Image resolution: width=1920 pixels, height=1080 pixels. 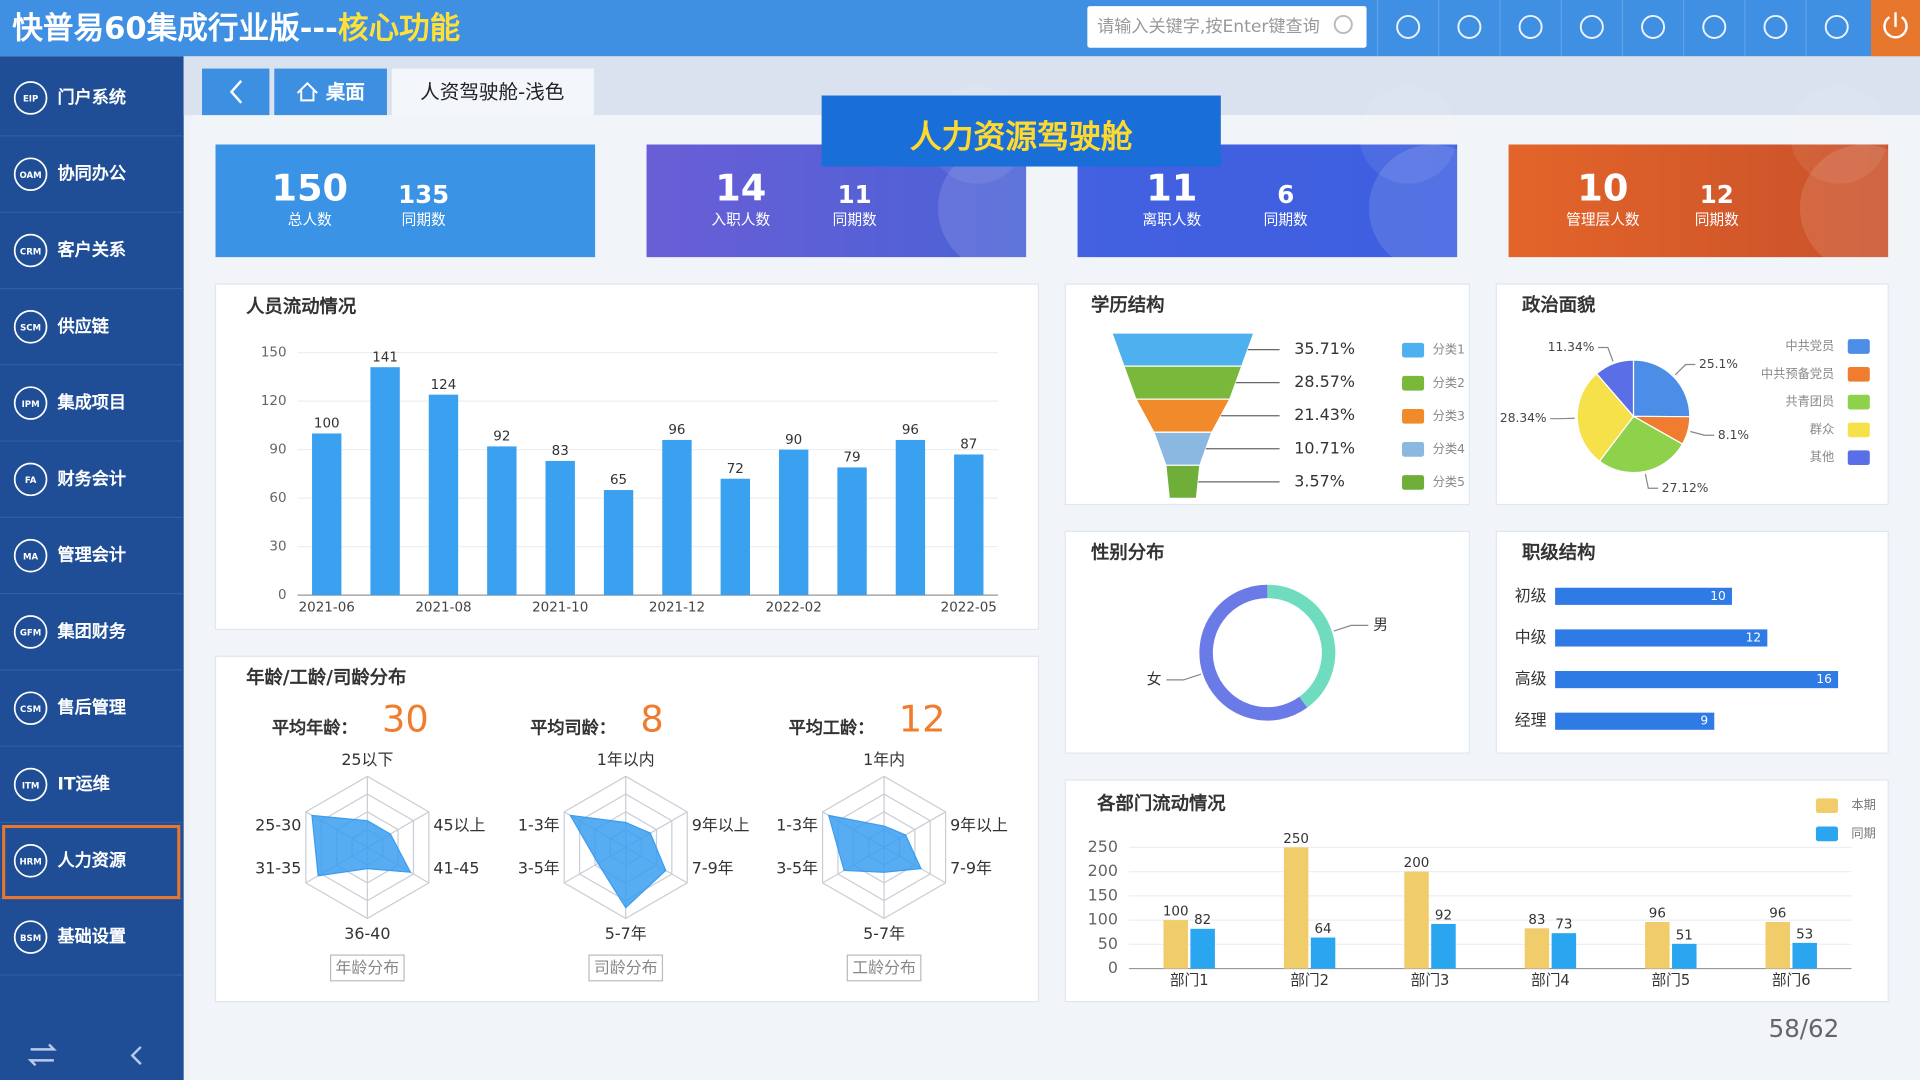 What do you see at coordinates (42, 1055) in the screenshot?
I see `sidebar-switch-icon` at bounding box center [42, 1055].